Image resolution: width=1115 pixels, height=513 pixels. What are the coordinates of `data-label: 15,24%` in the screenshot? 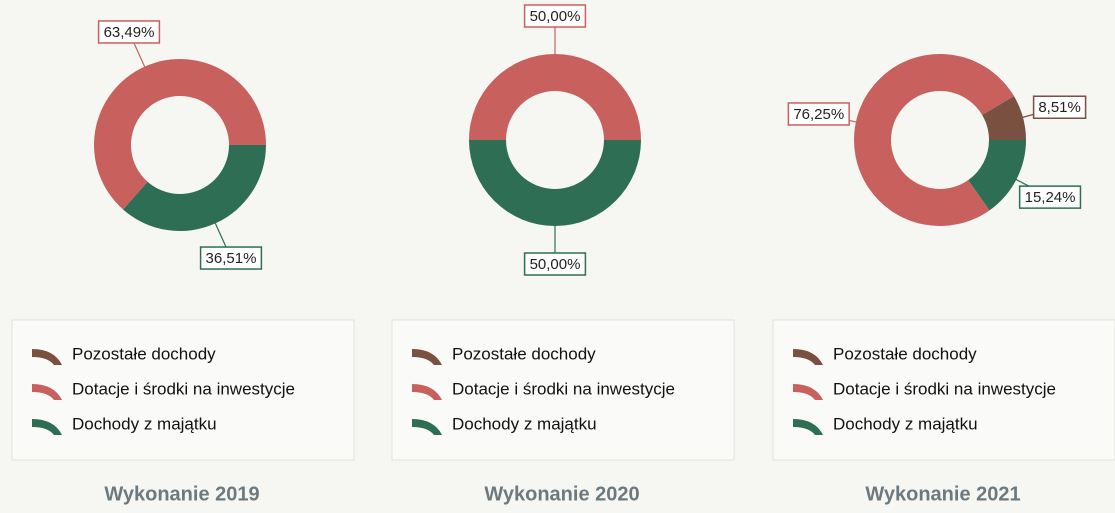 It's located at (1050, 197).